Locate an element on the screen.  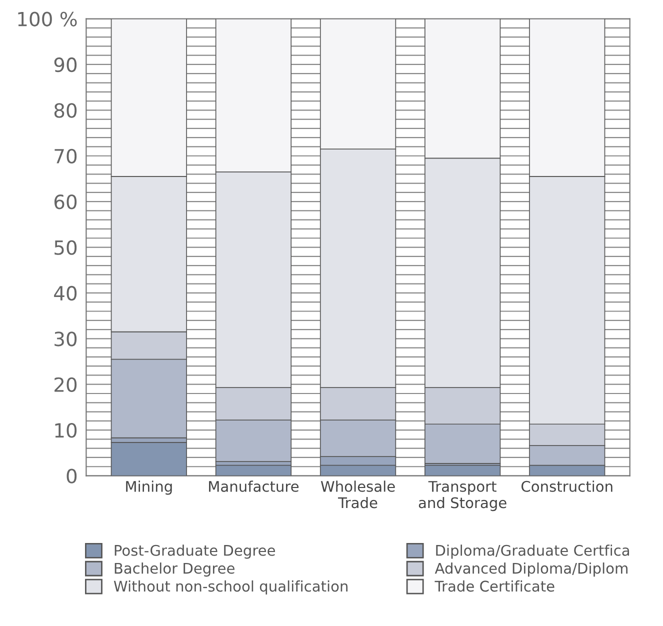
y-tick-label: 90 is located at coordinates (65, 64).